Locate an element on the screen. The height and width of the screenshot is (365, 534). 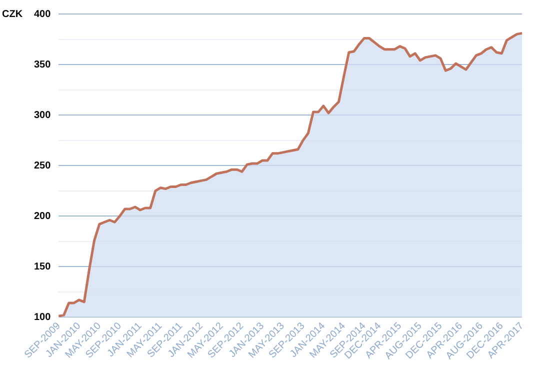
y-tick-label: 100 is located at coordinates (43, 317).